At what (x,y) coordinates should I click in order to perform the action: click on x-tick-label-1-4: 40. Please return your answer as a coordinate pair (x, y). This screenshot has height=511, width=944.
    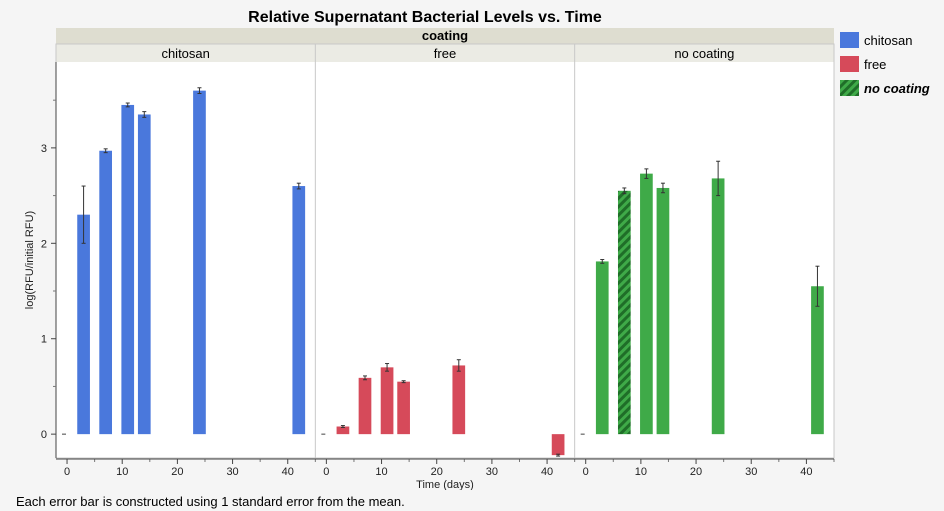
    Looking at the image, I should click on (547, 472).